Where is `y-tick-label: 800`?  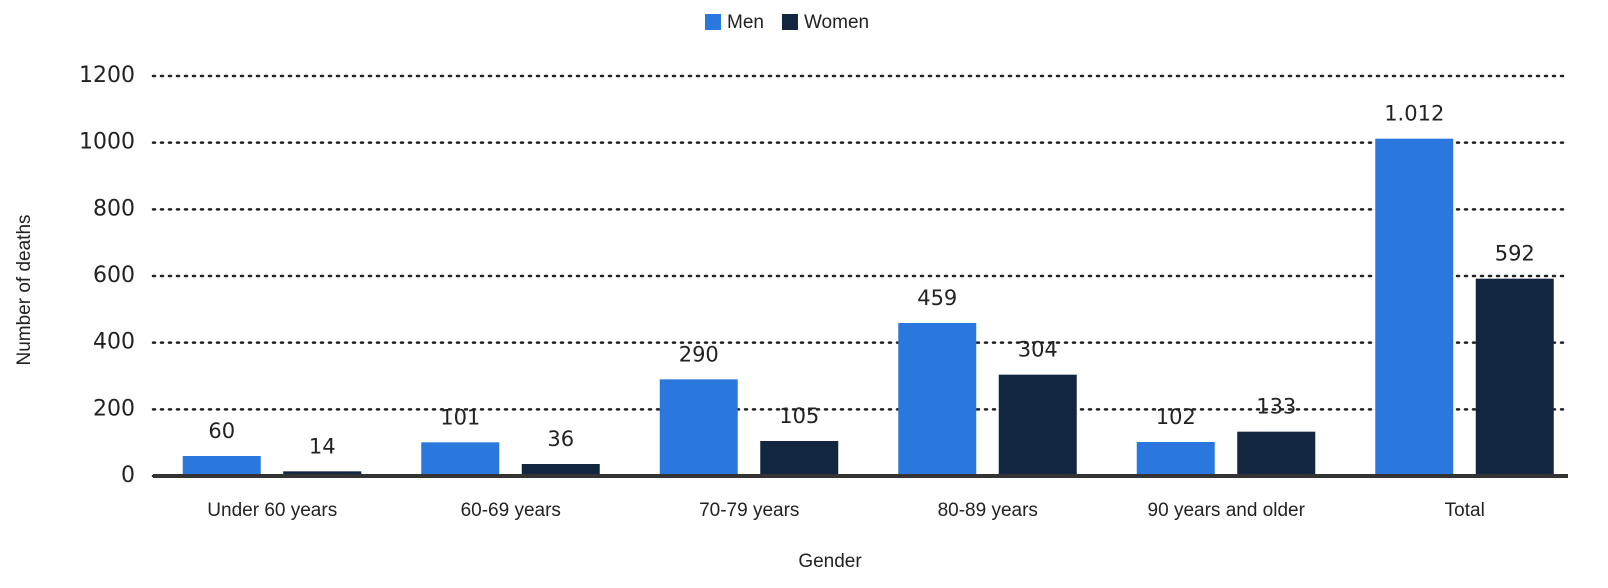
y-tick-label: 800 is located at coordinates (114, 208).